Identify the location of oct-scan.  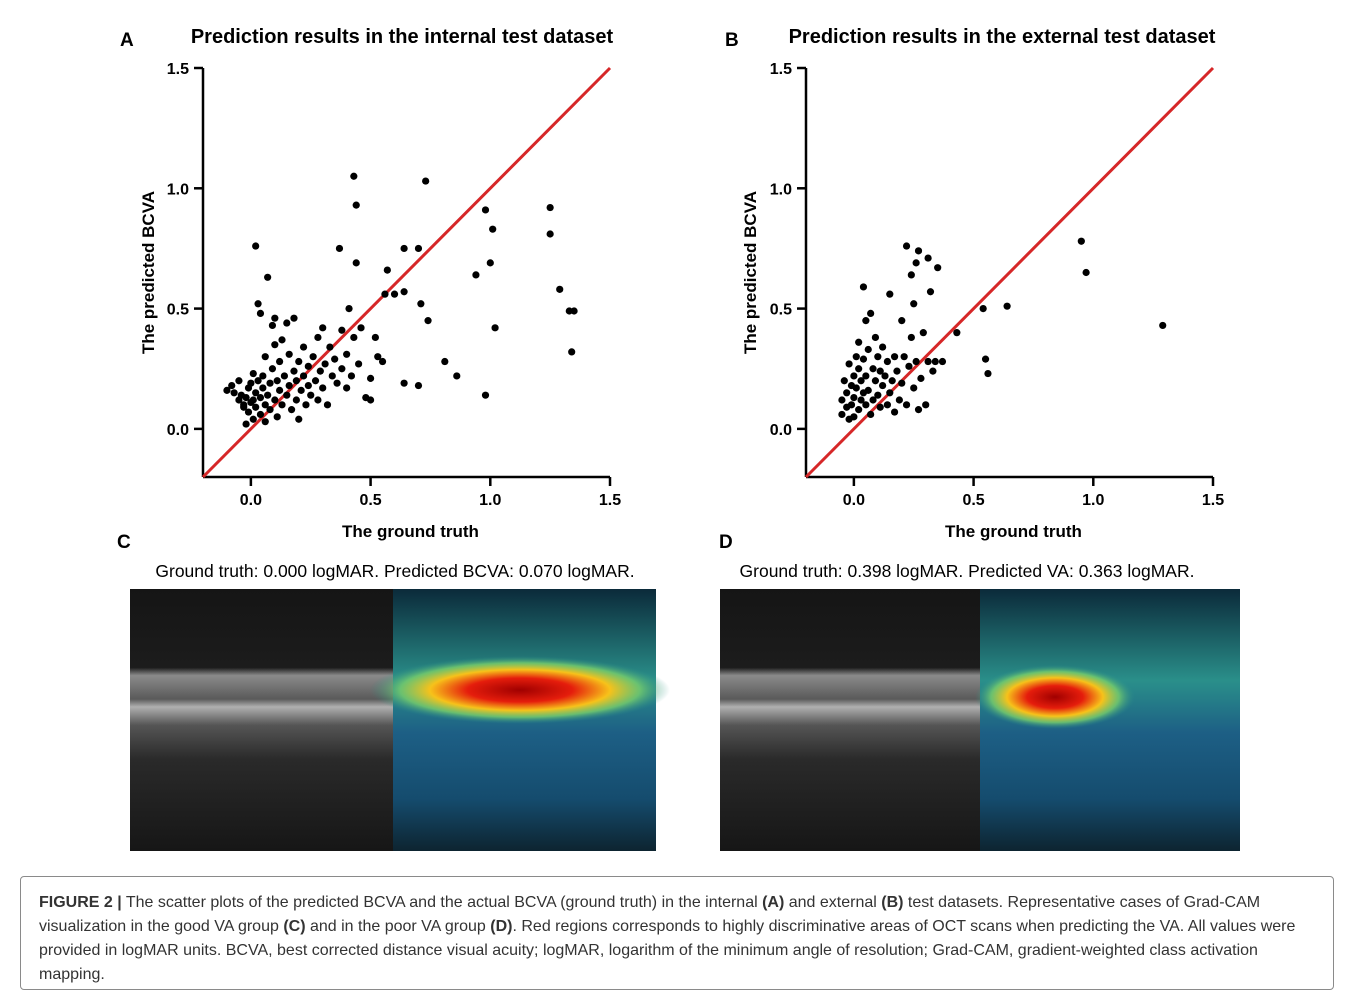
(850, 720).